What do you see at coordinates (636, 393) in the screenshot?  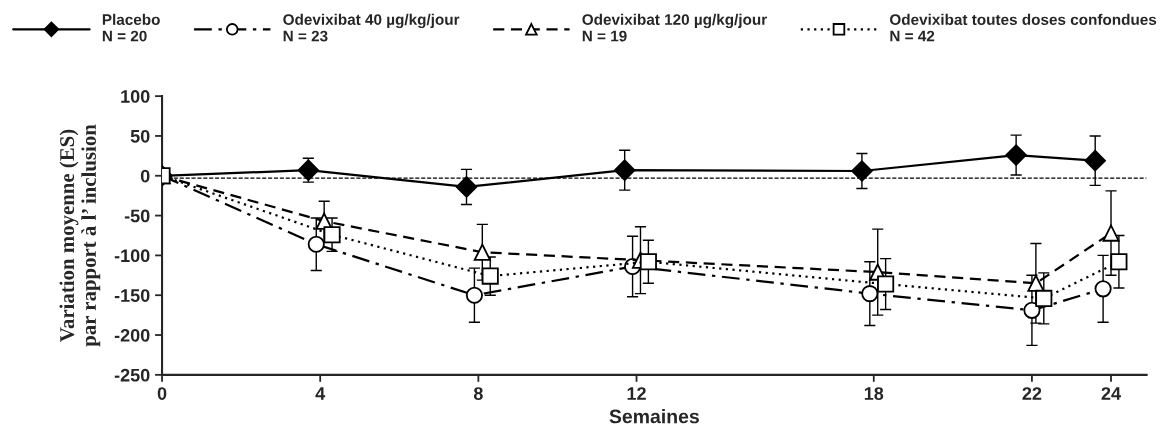 I see `x-tick-label: 12` at bounding box center [636, 393].